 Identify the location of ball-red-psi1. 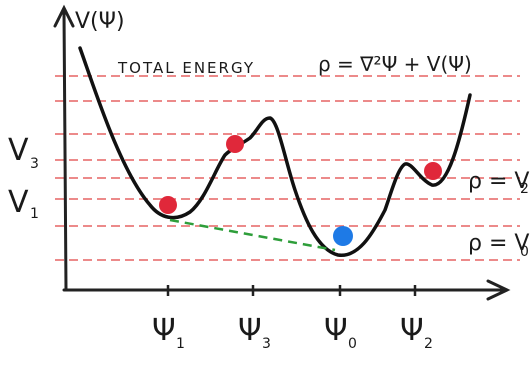
(168, 205).